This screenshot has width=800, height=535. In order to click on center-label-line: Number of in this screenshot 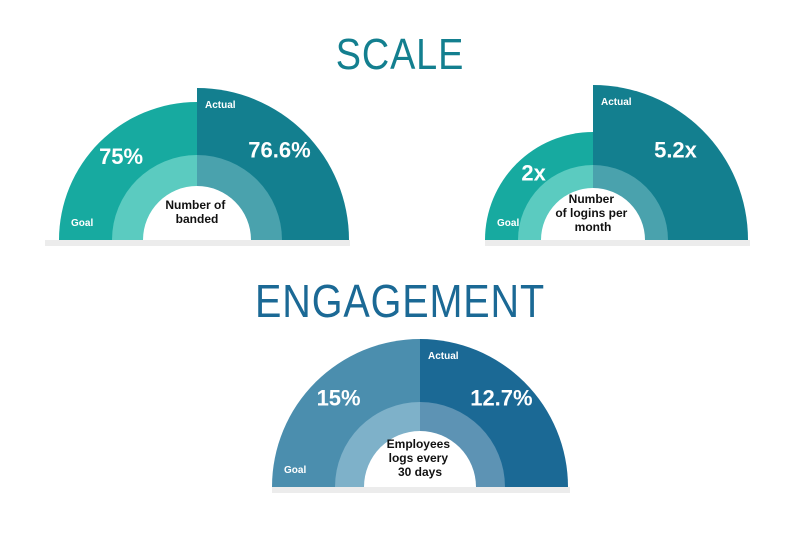, I will do `click(195, 205)`.